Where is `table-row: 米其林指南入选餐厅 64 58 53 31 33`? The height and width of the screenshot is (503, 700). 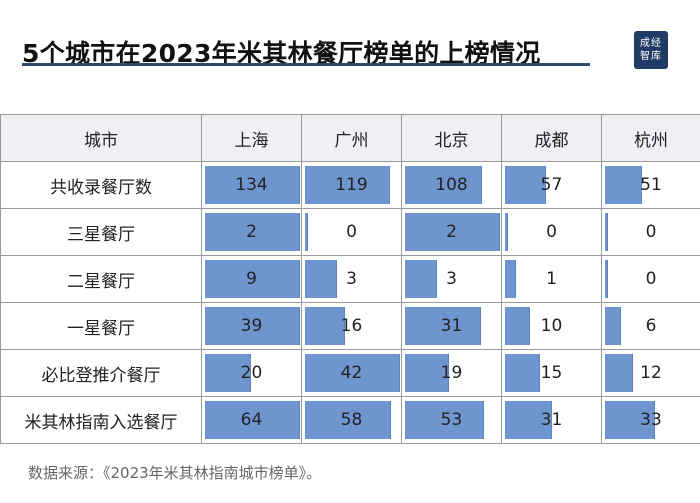
table-row: 米其林指南入选餐厅 64 58 53 31 33 is located at coordinates (350, 420).